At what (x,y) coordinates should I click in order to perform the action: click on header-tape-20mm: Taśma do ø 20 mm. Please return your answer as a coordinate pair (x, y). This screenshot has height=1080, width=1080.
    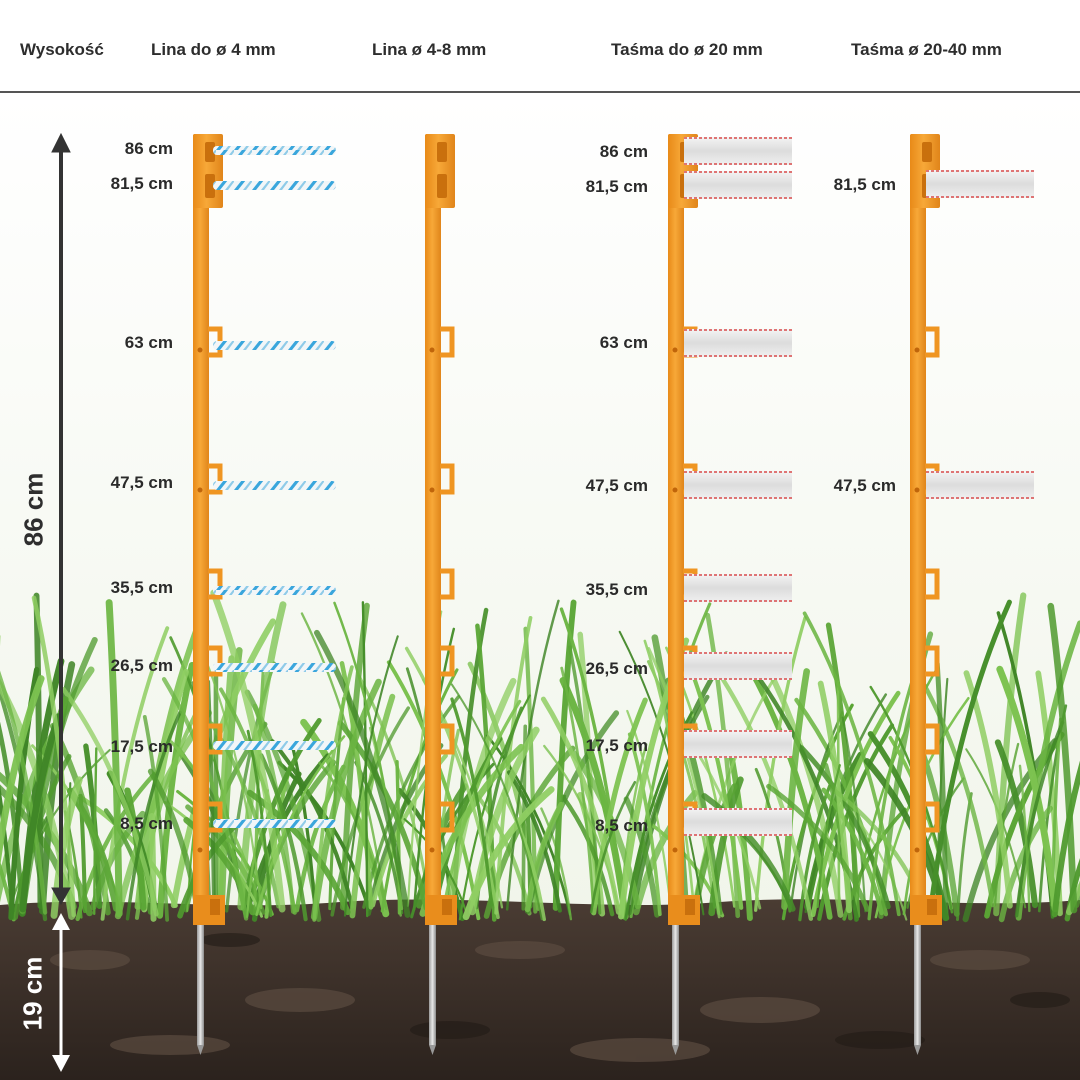
    Looking at the image, I should click on (687, 49).